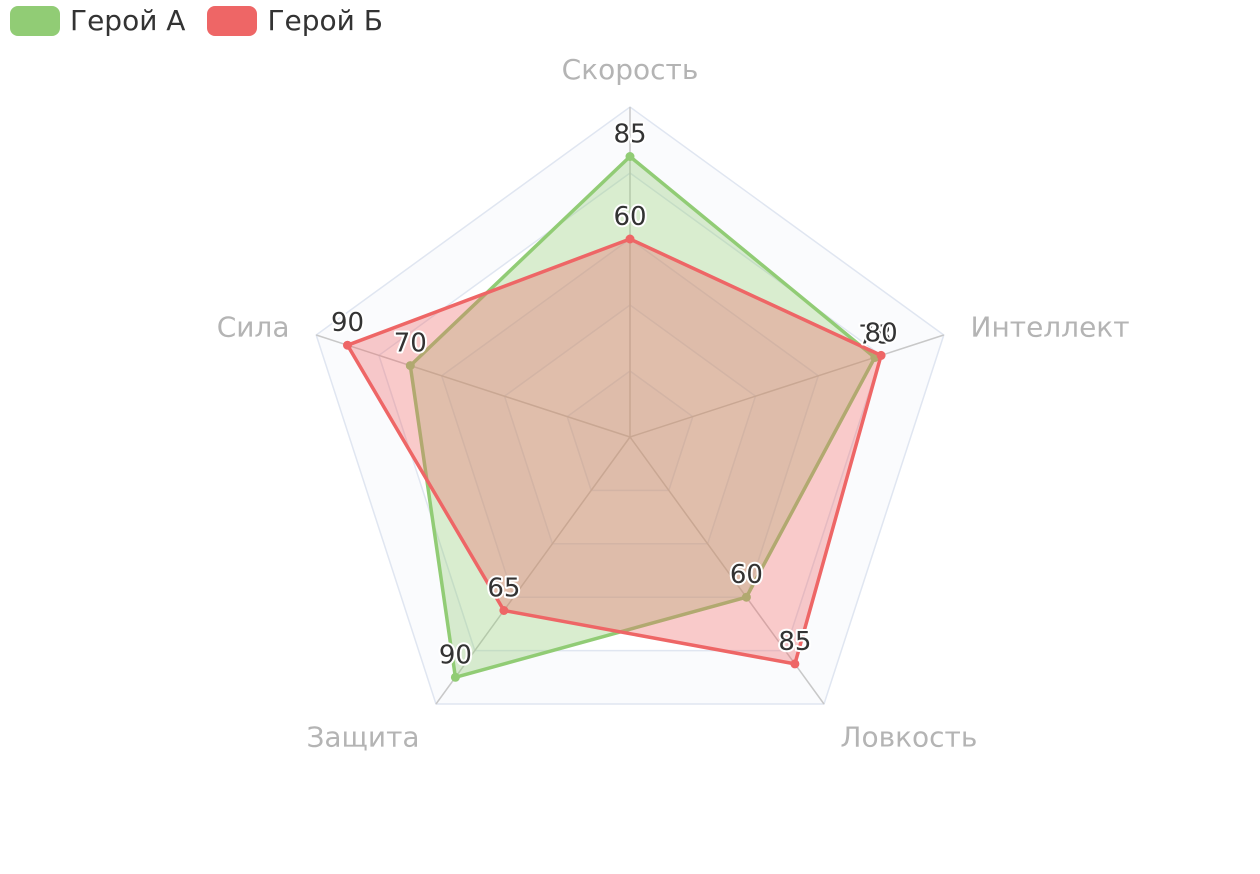 The image size is (1260, 874). What do you see at coordinates (362, 737) in the screenshot?
I see `radar-axis-name-4: Защита` at bounding box center [362, 737].